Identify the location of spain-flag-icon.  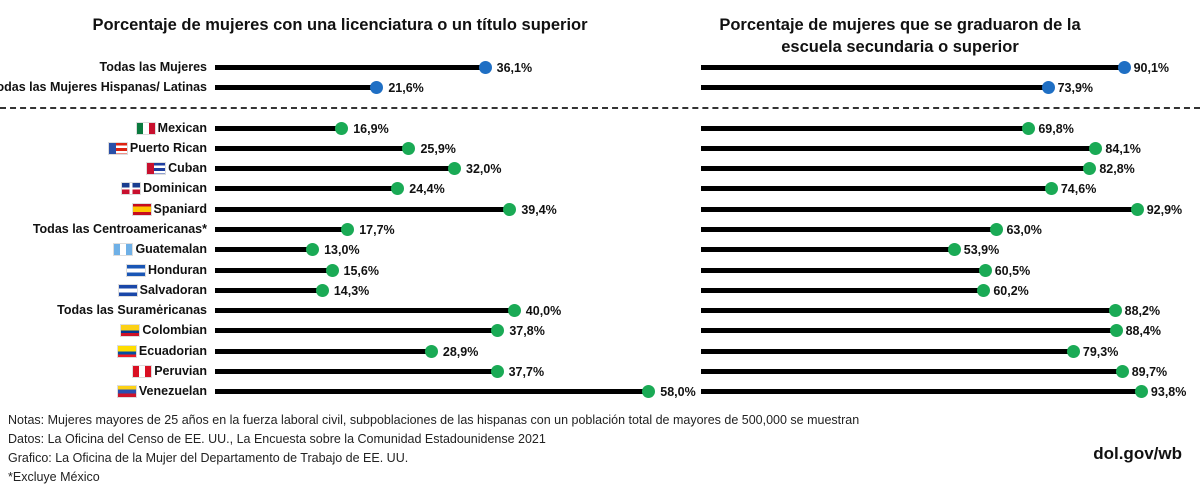
(141, 210).